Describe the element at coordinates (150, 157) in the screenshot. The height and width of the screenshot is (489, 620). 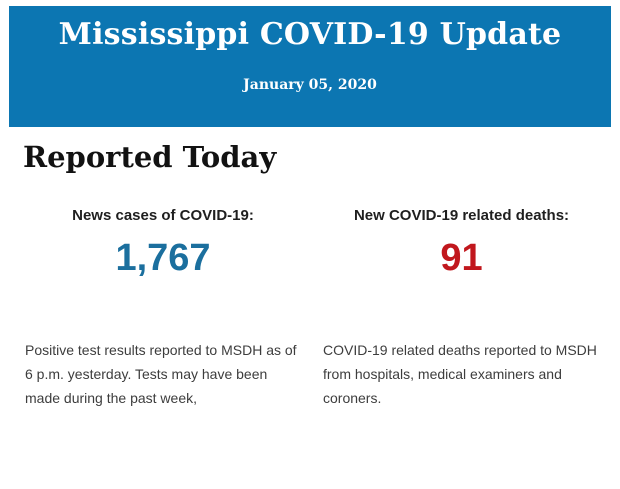
I see `section-heading: Reported Today` at that location.